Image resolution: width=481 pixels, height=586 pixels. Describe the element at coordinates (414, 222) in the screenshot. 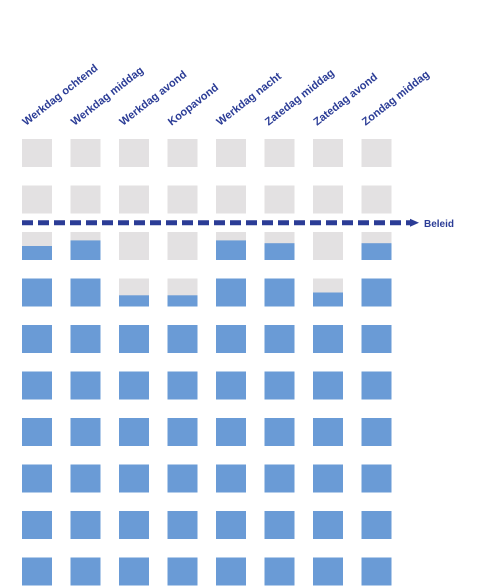

I see `policy-arrow-icon` at that location.